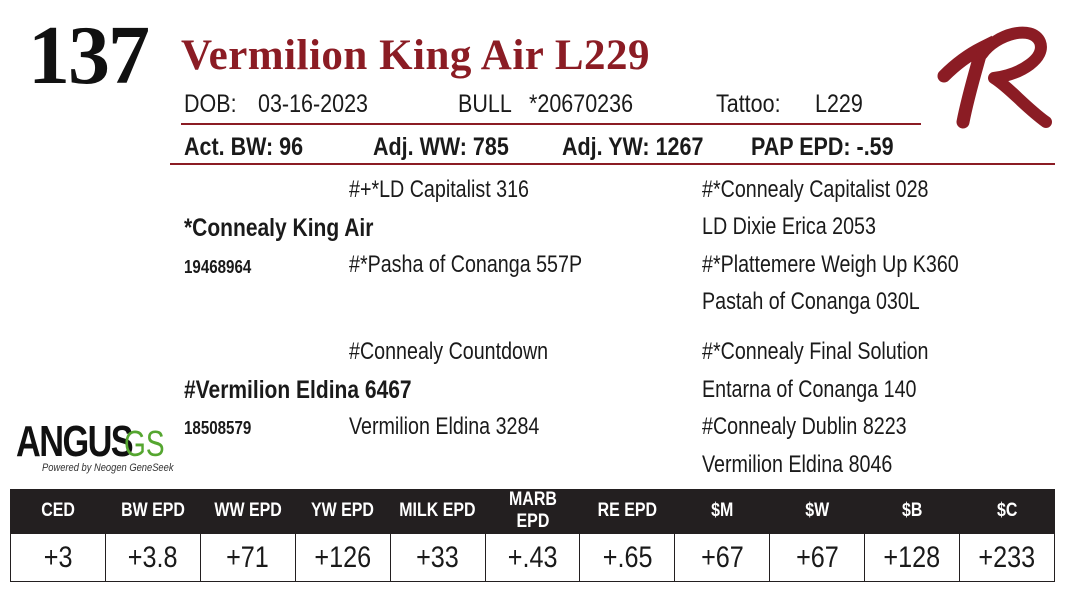 This screenshot has width=1067, height=601. I want to click on animal-name: Vermilion King Air L229, so click(416, 55).